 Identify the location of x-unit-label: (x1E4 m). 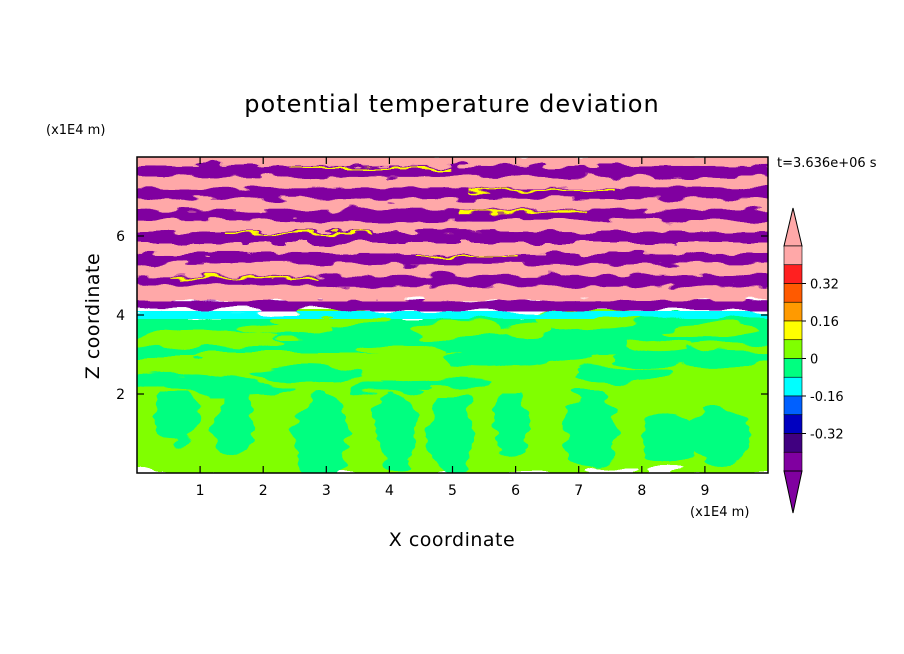
(719, 512).